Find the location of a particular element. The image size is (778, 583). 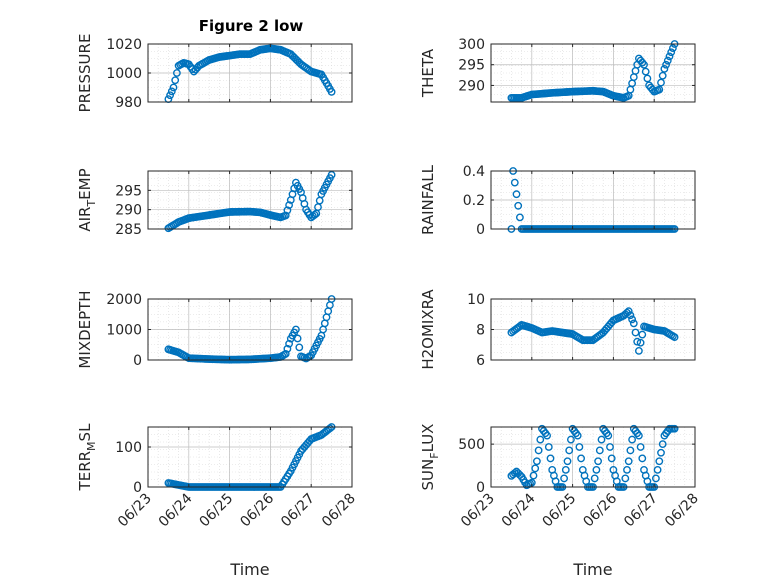

y-axis-label: SUNFLUX is located at coordinates (430, 457).